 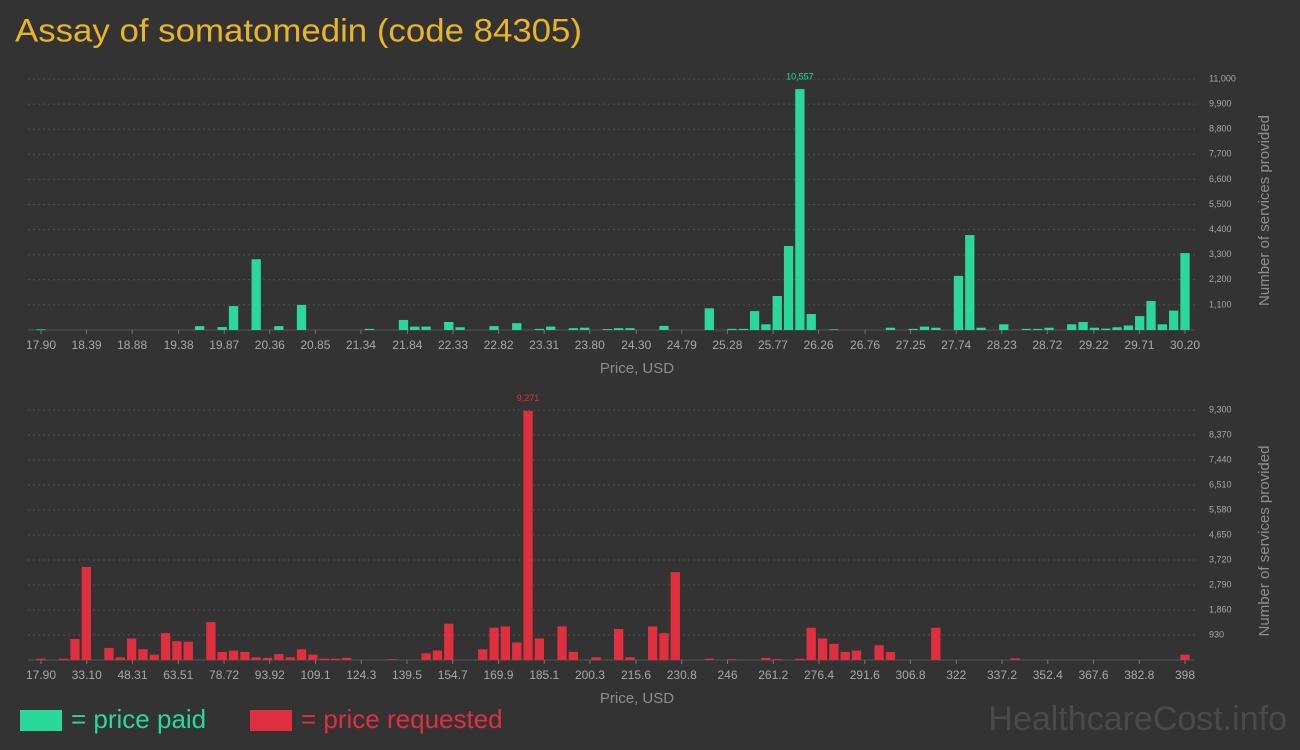 What do you see at coordinates (1220, 434) in the screenshot?
I see `y-tick-label: 8,370` at bounding box center [1220, 434].